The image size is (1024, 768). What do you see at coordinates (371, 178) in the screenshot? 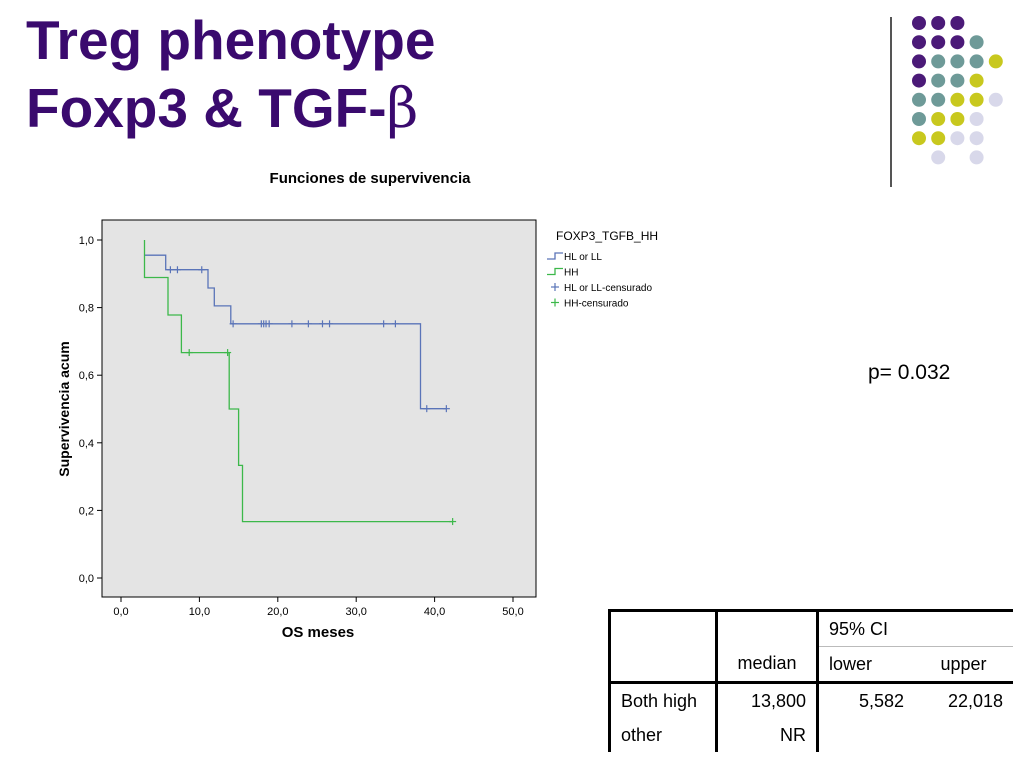
I see `chart-title: Funciones de supervivencia` at bounding box center [371, 178].